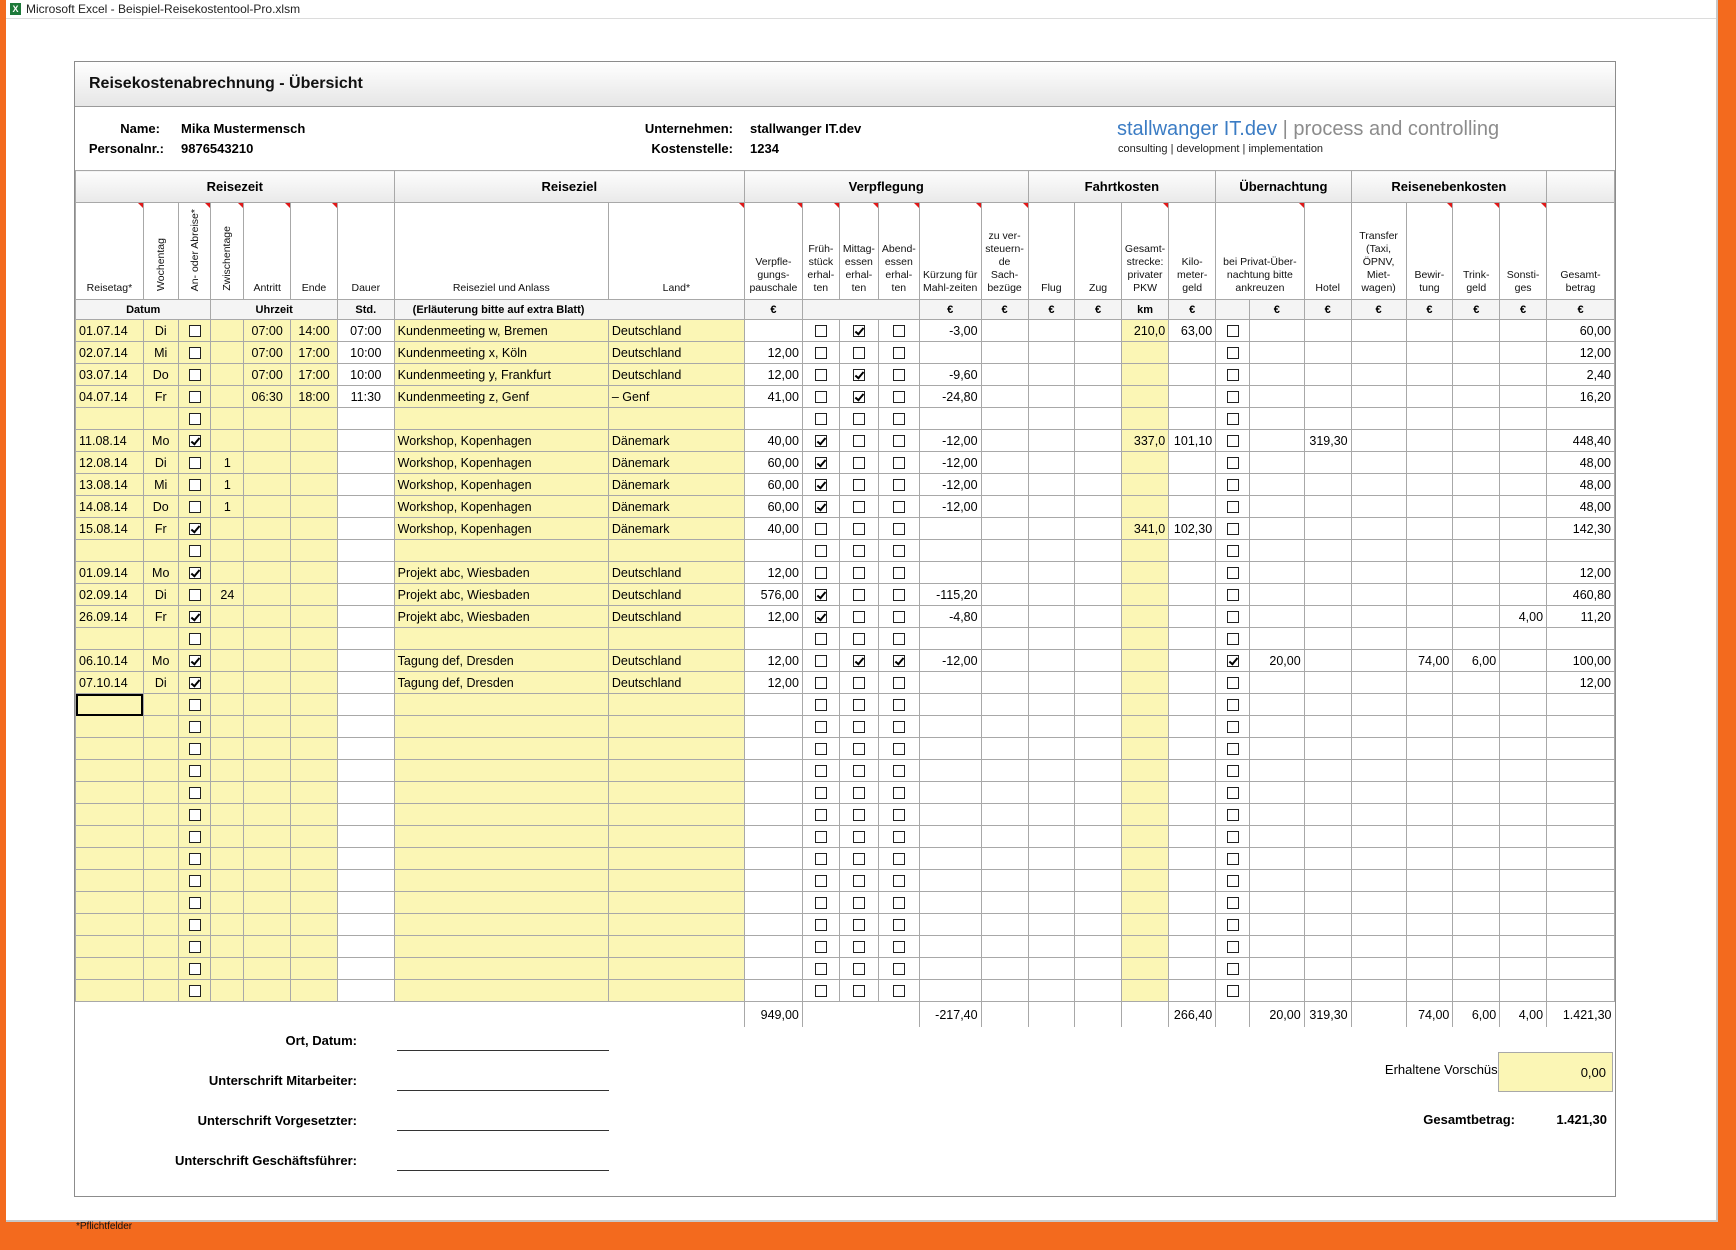 Image resolution: width=1736 pixels, height=1250 pixels. What do you see at coordinates (1378, 990) in the screenshot?
I see `transfer-cell` at bounding box center [1378, 990].